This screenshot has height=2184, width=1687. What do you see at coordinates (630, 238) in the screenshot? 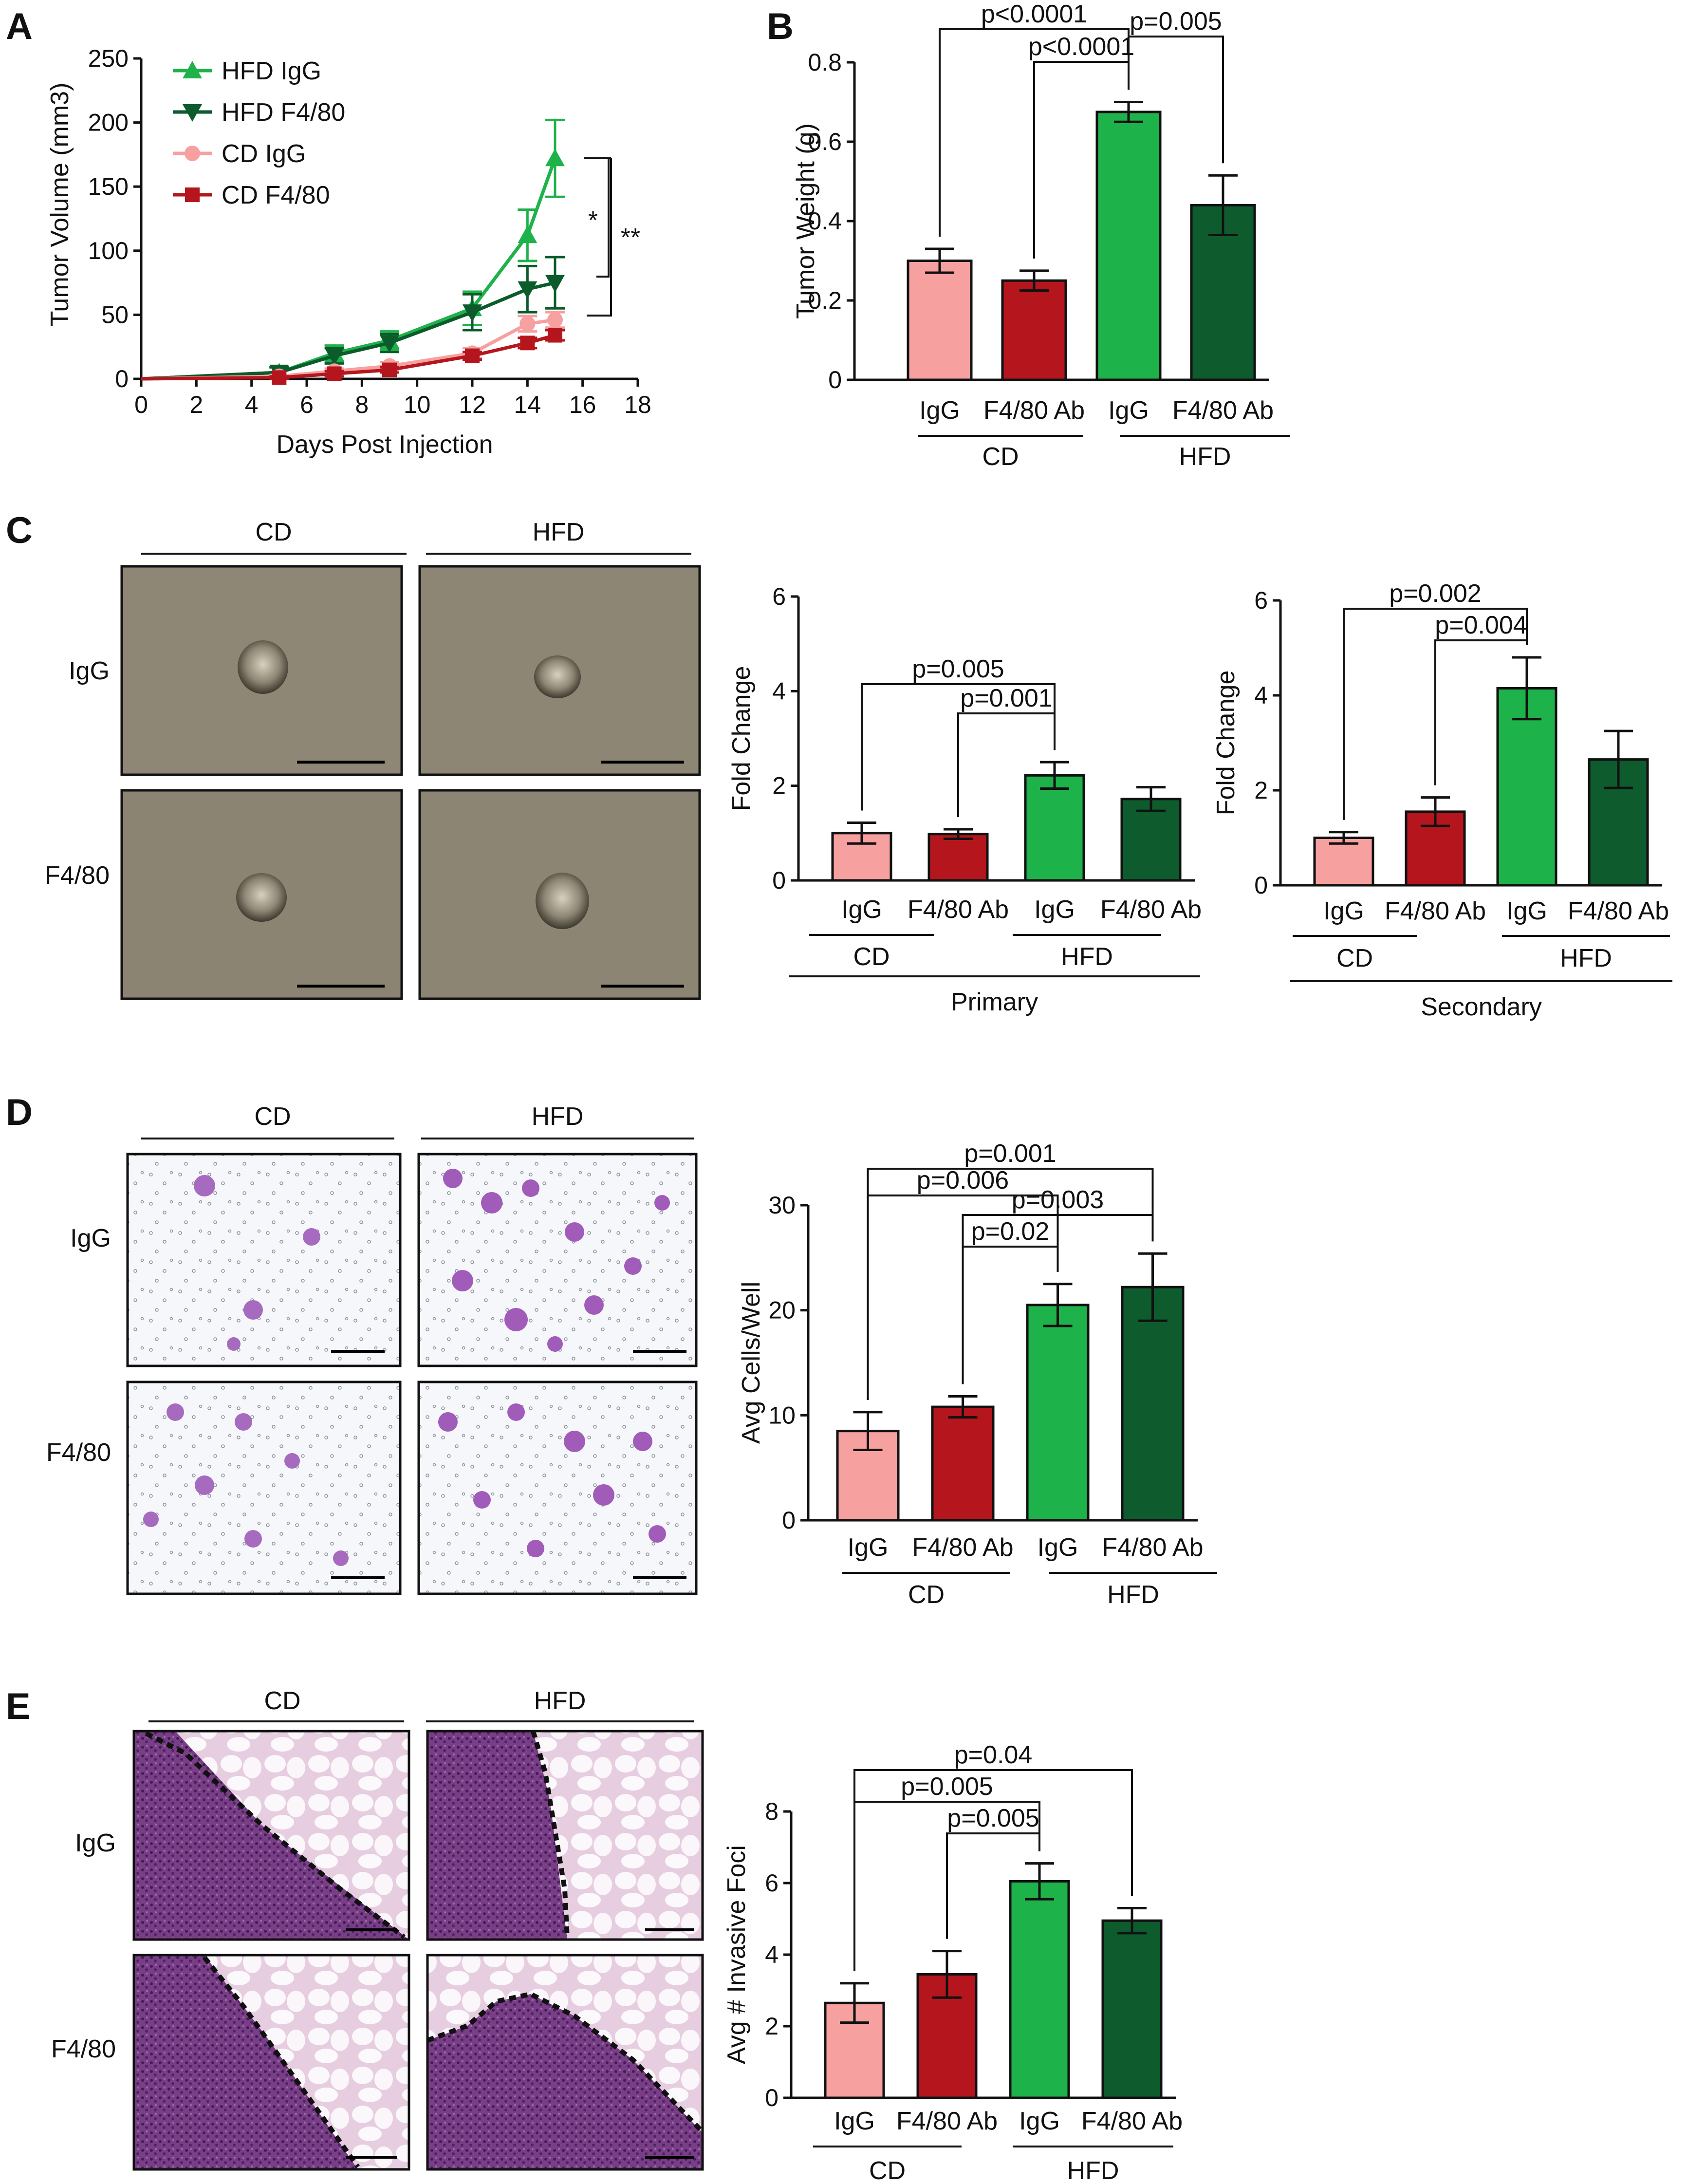
I see `significance-label: **` at bounding box center [630, 238].